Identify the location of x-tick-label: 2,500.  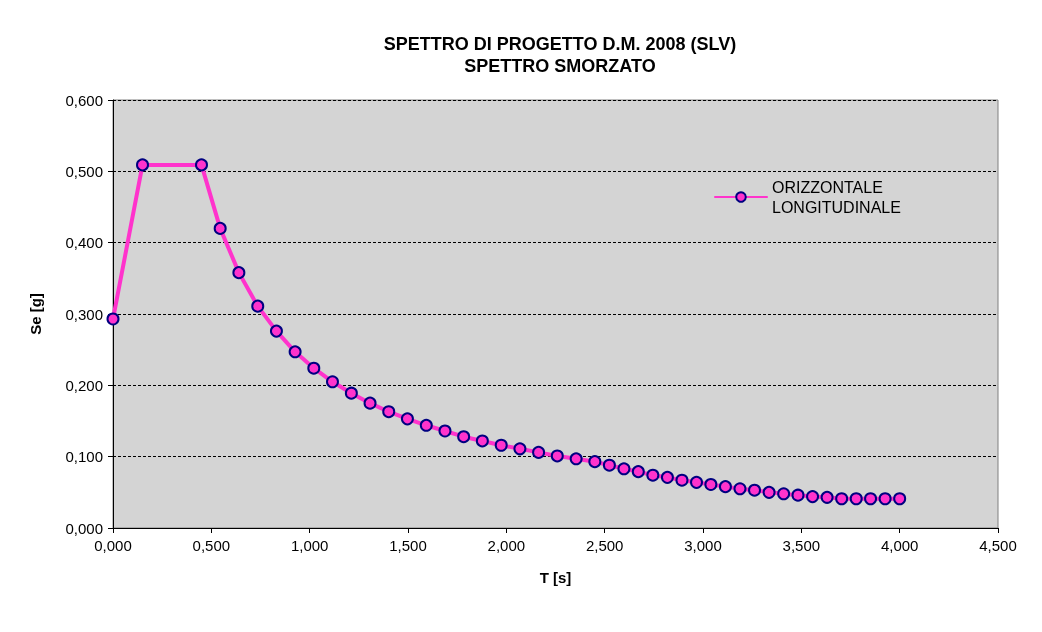
(604, 545).